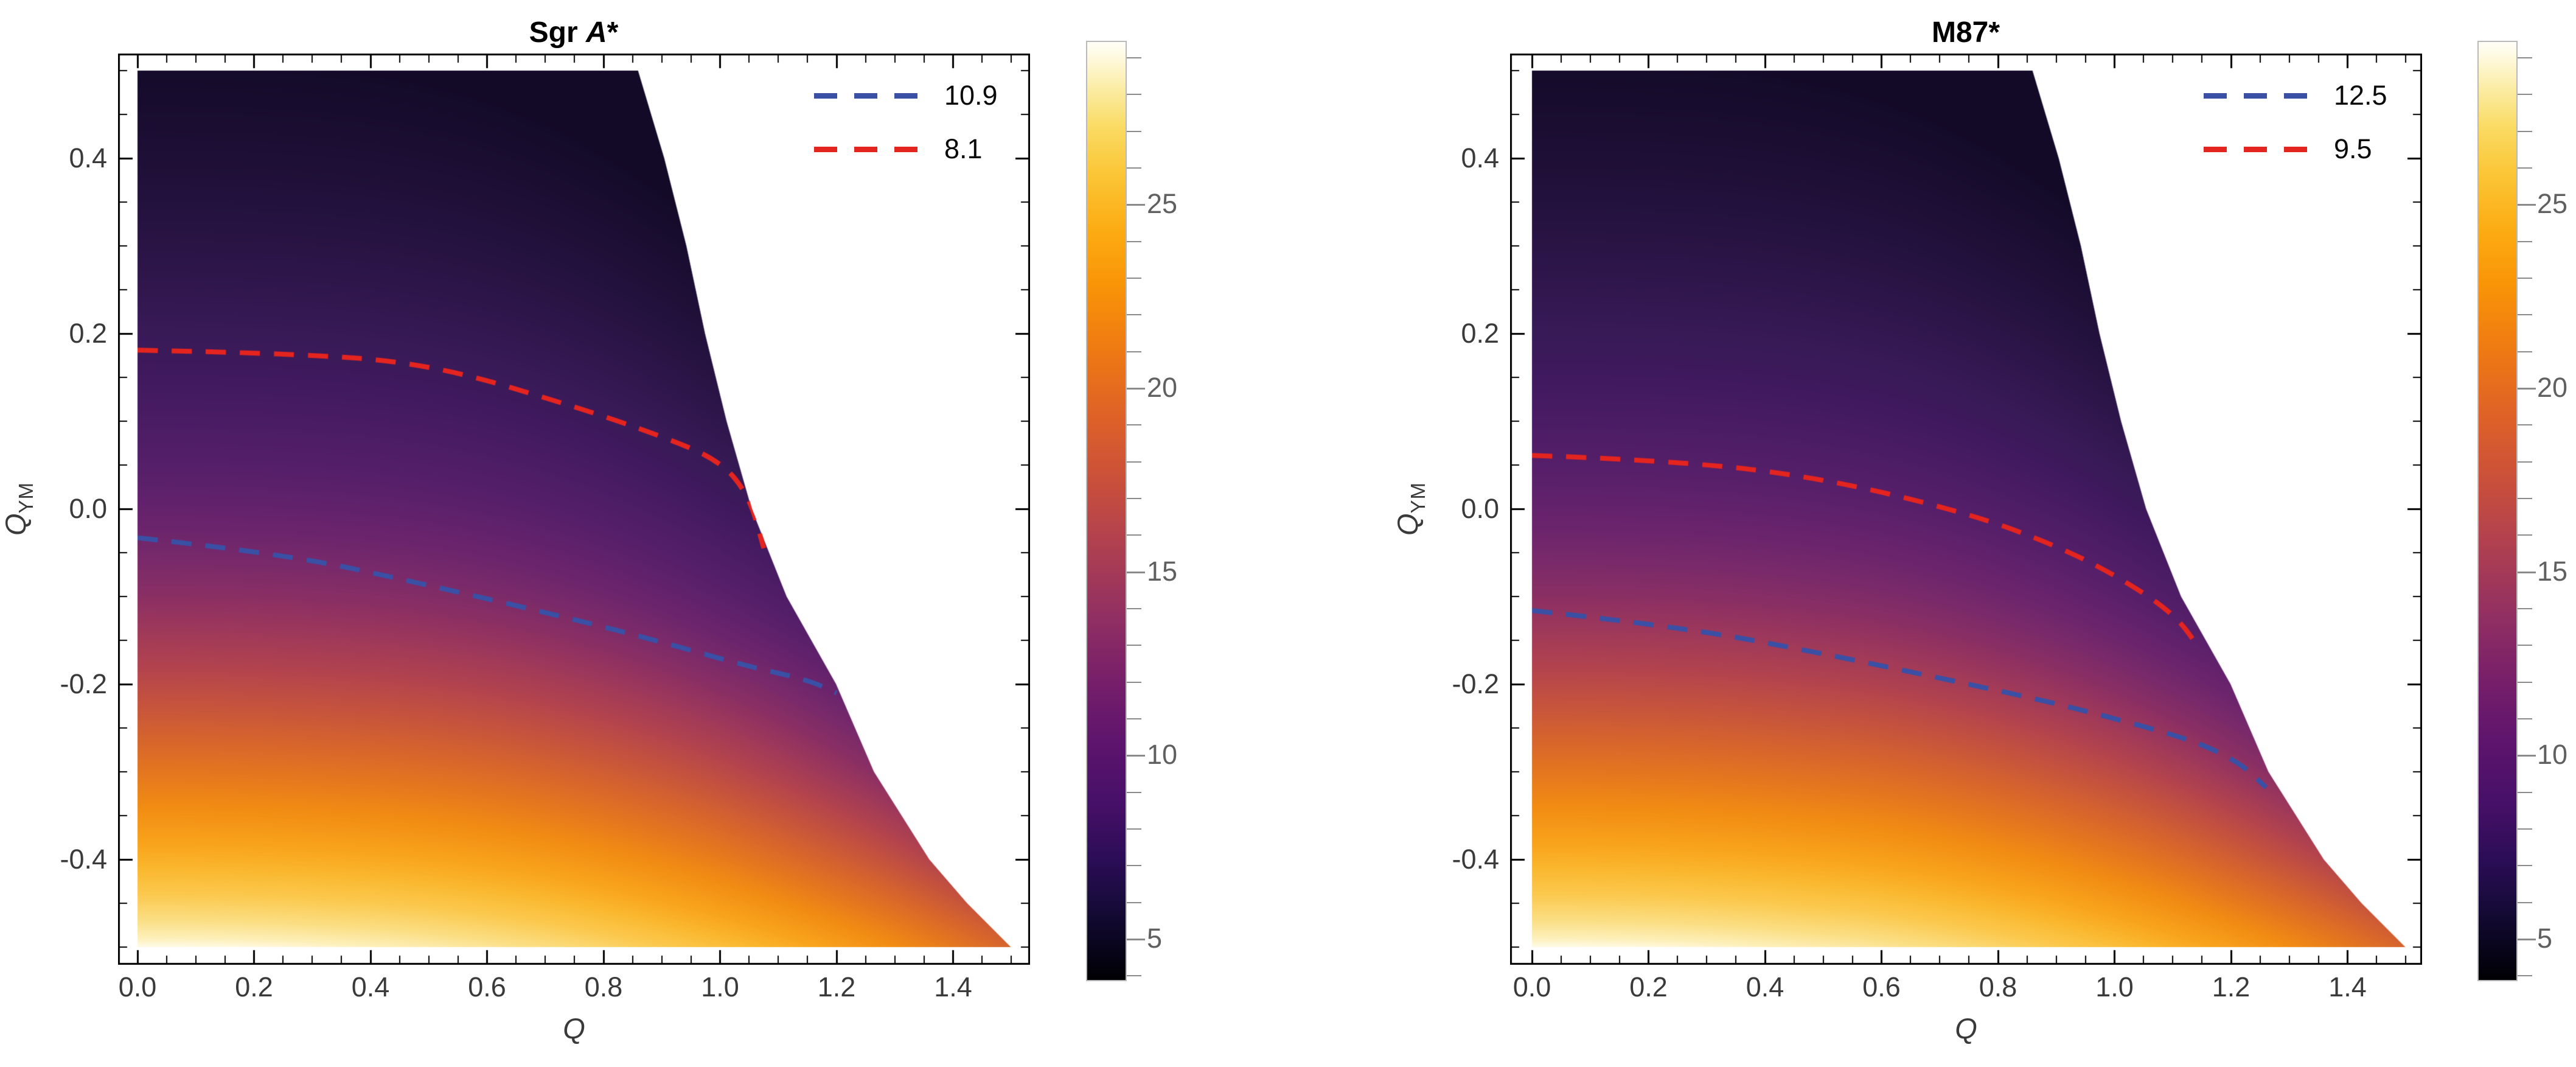 Image resolution: width=2576 pixels, height=1067 pixels. What do you see at coordinates (963, 148) in the screenshot?
I see `sgra-legend-red-label: 8.1` at bounding box center [963, 148].